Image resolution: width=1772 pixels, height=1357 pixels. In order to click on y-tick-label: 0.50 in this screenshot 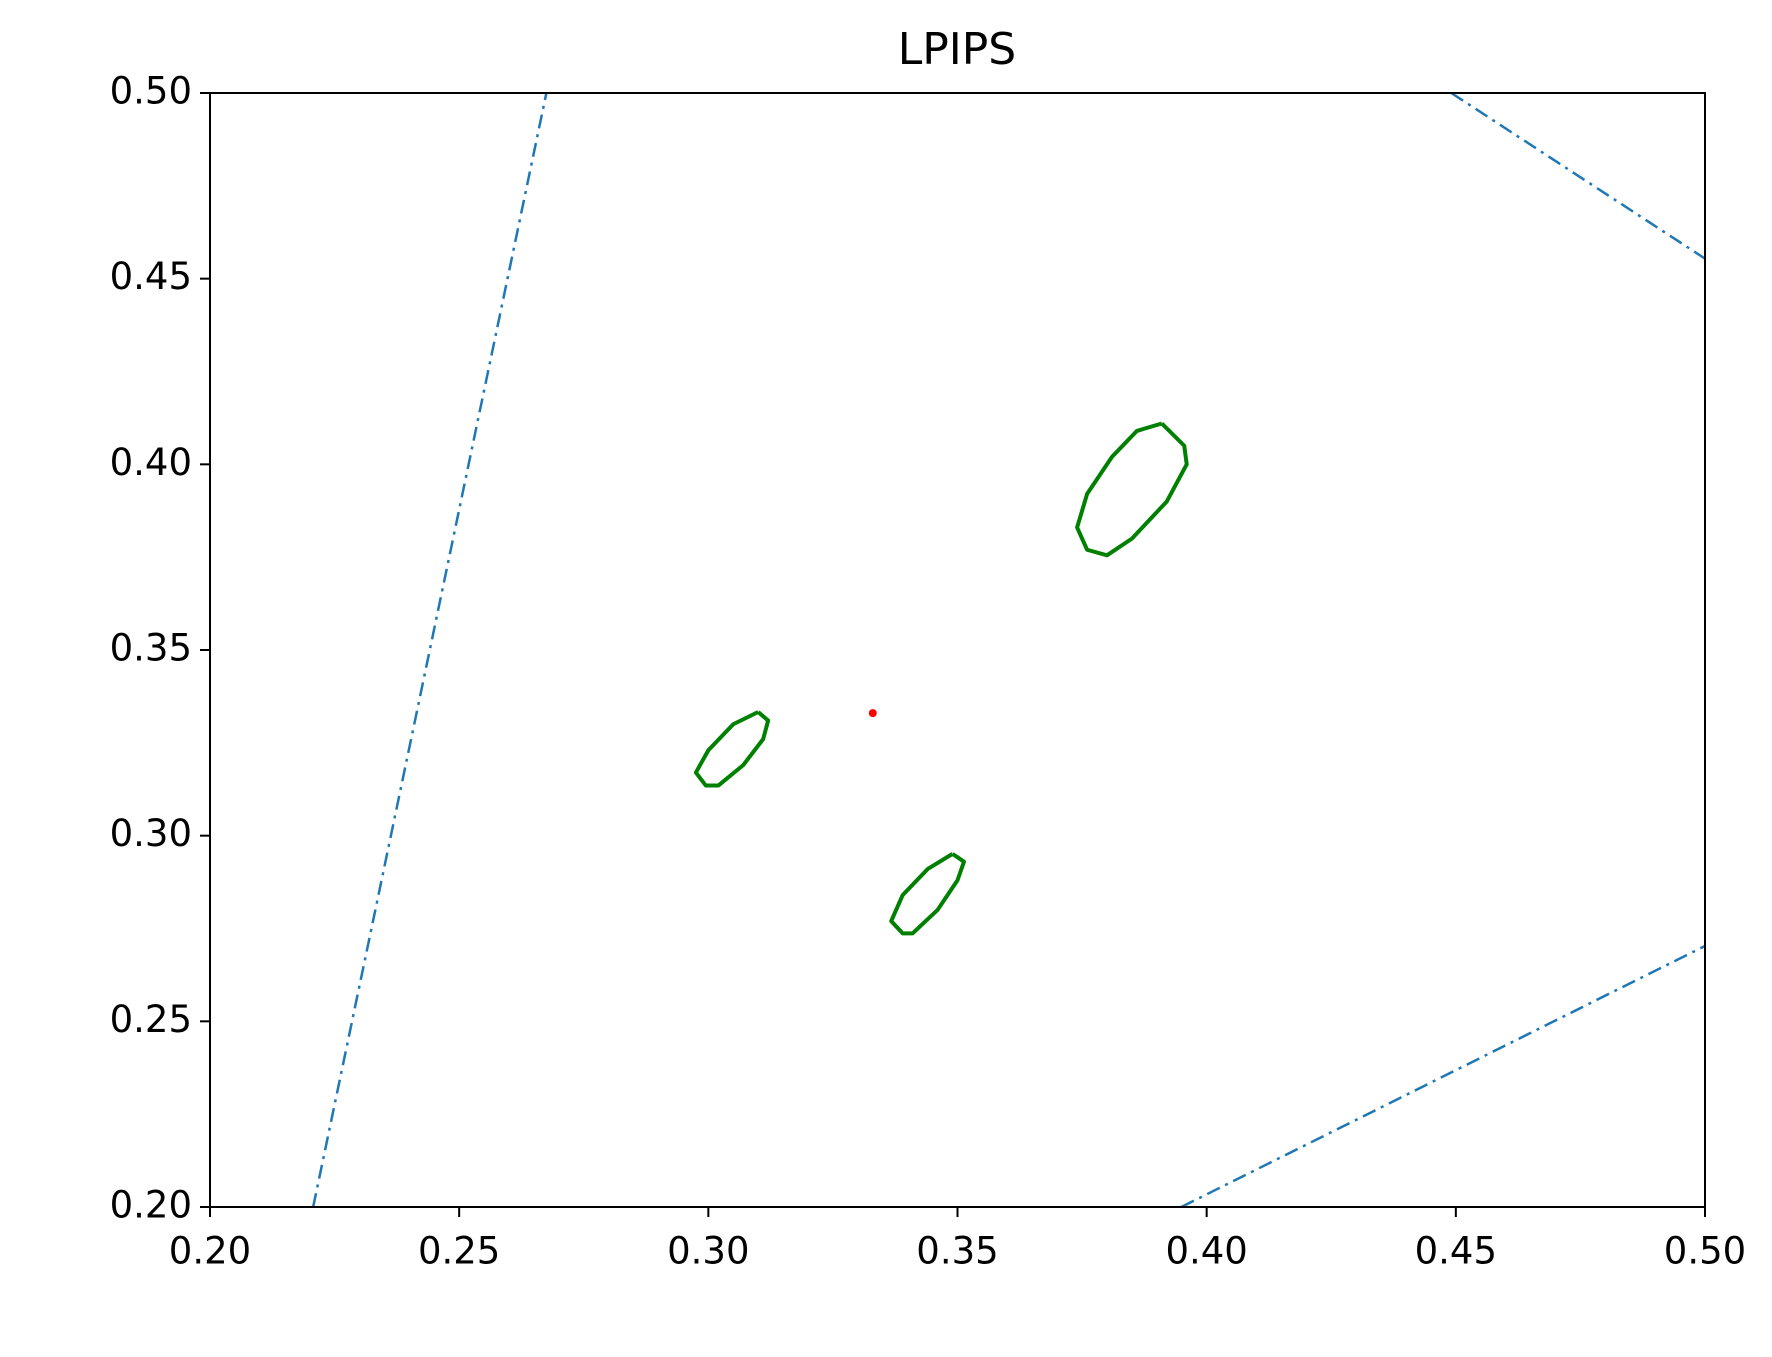, I will do `click(151, 91)`.